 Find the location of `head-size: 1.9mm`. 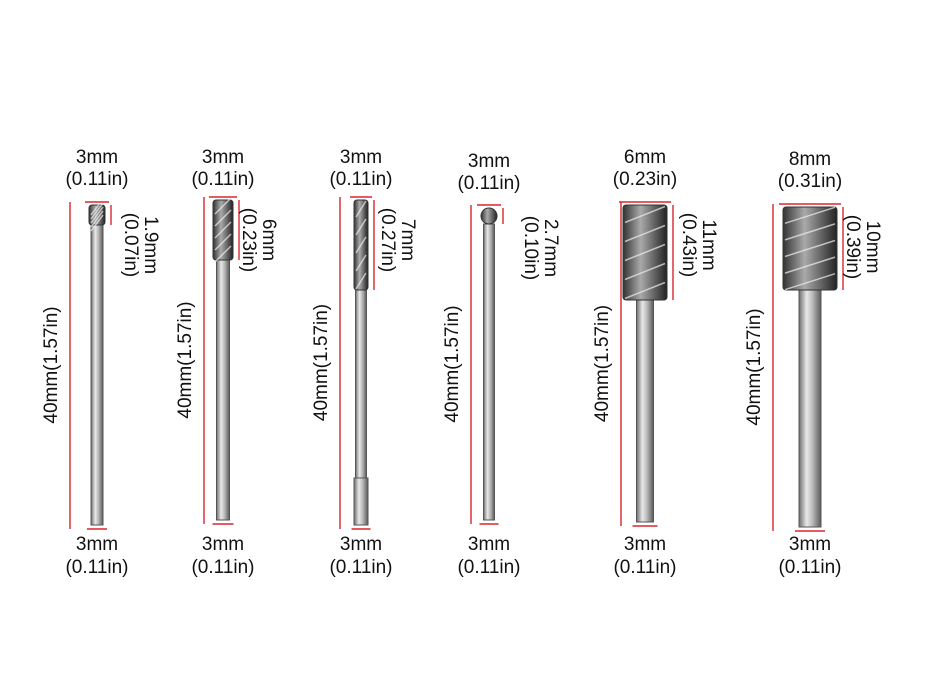

head-size: 1.9mm is located at coordinates (150, 245).